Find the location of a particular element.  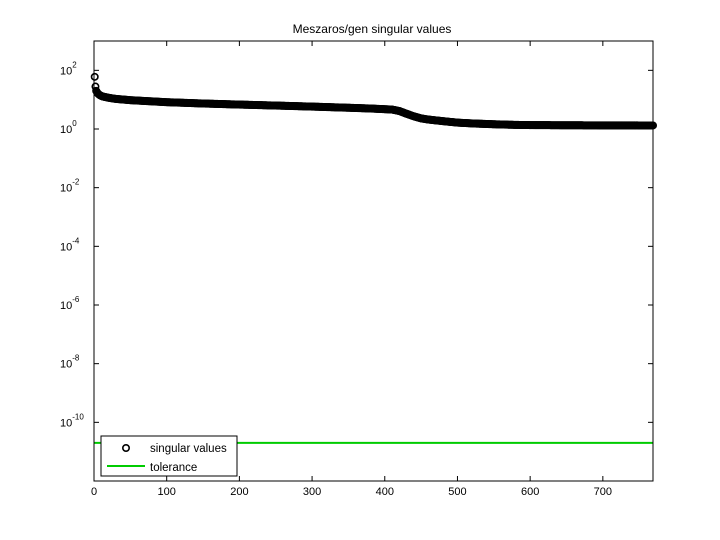

legend-singular-values-label: singular values is located at coordinates (188, 449).